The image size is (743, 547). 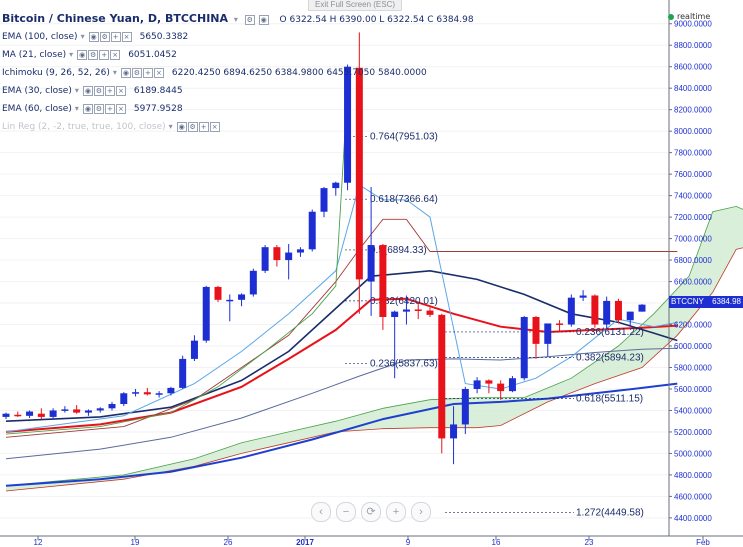 I want to click on y-tick-label: 8000.0000, so click(x=693, y=131).